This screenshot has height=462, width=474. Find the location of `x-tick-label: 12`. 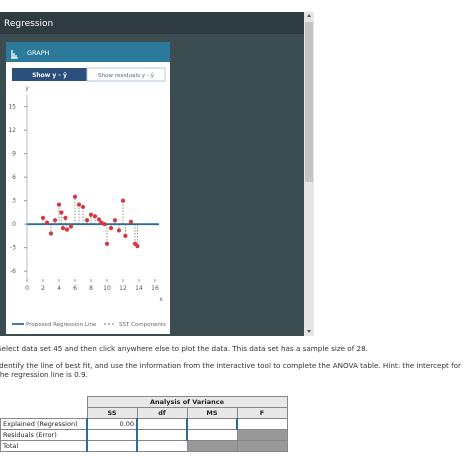

x-tick-label: 12 is located at coordinates (123, 288).